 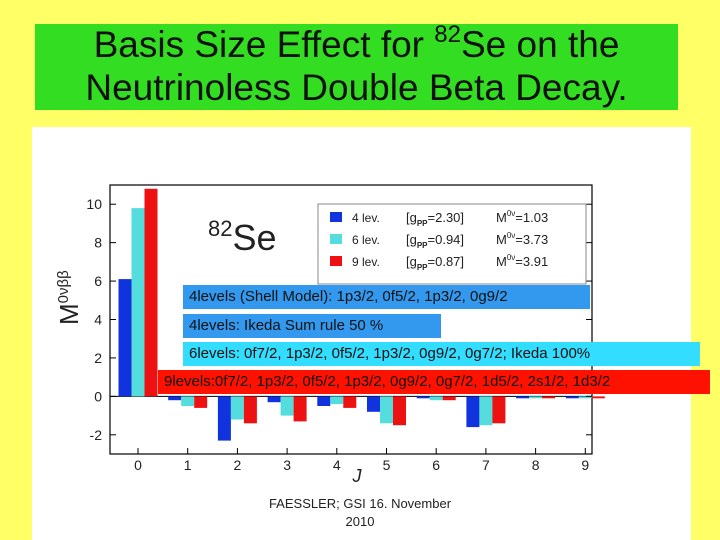 What do you see at coordinates (522, 261) in the screenshot?
I see `legend-m-value: M0ν=3.91` at bounding box center [522, 261].